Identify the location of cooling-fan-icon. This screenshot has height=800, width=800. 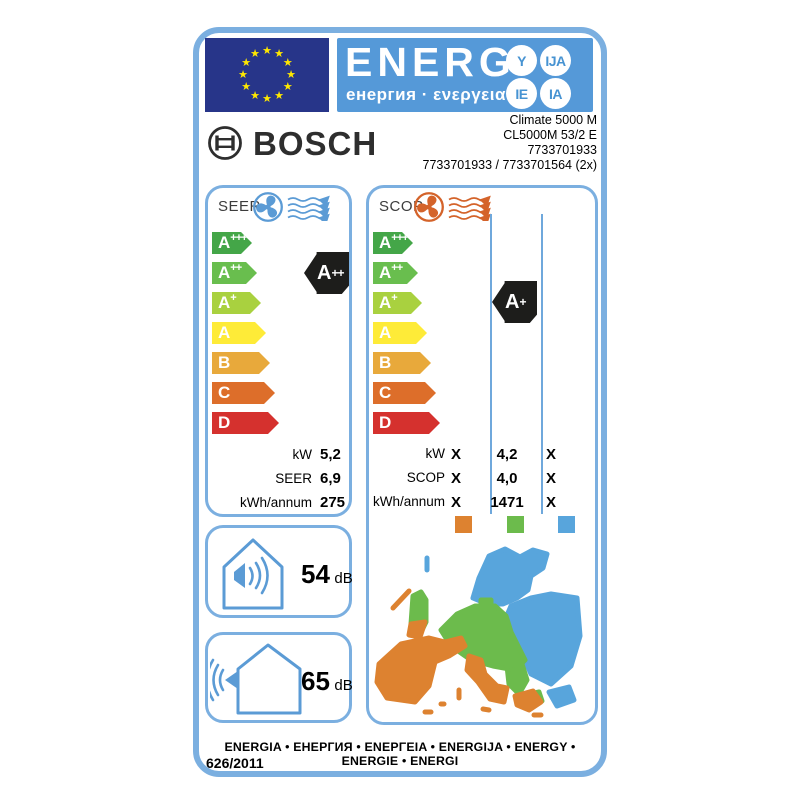
(268, 207).